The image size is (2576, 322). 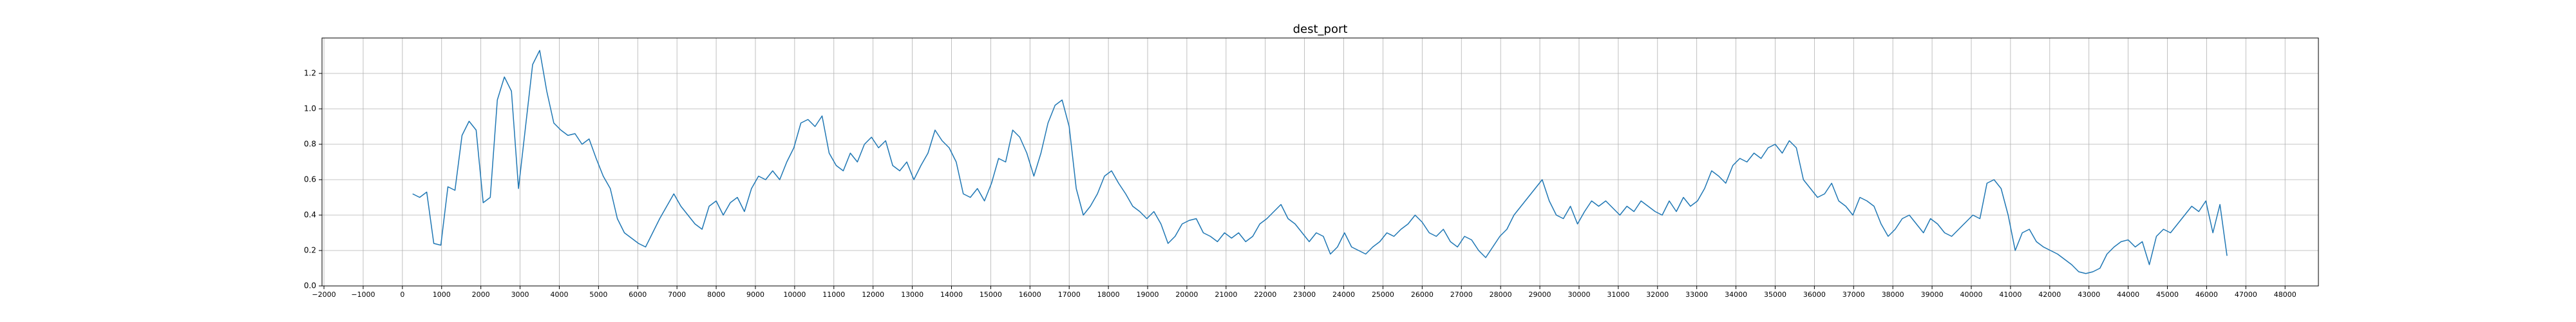 What do you see at coordinates (1501, 294) in the screenshot?
I see `x-tick-label: 28000` at bounding box center [1501, 294].